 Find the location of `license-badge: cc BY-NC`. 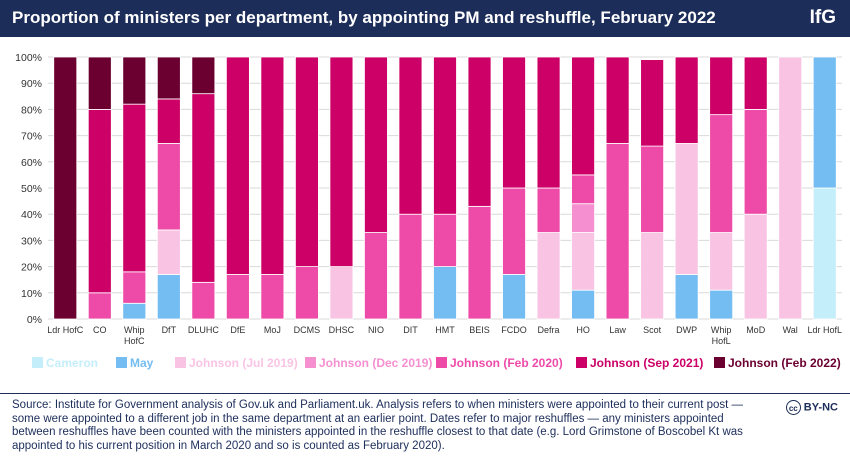

license-badge: cc BY-NC is located at coordinates (811, 407).